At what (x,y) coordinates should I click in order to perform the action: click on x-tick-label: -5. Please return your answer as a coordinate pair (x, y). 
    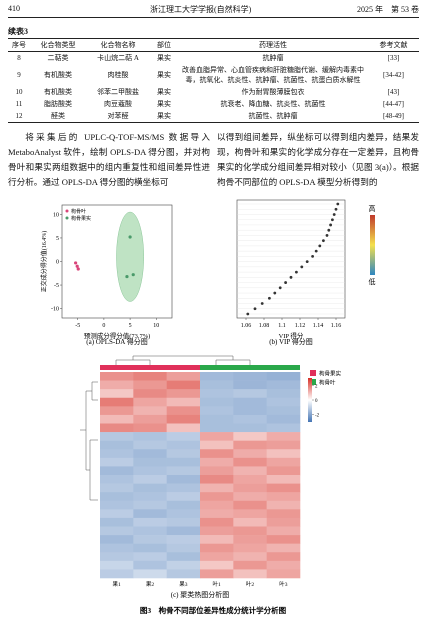
    Looking at the image, I should click on (77, 326).